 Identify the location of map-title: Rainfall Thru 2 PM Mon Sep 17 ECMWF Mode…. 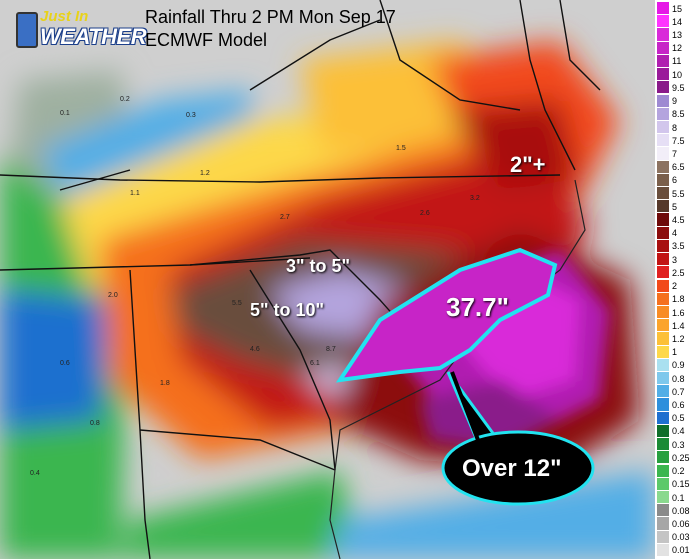
(270, 29).